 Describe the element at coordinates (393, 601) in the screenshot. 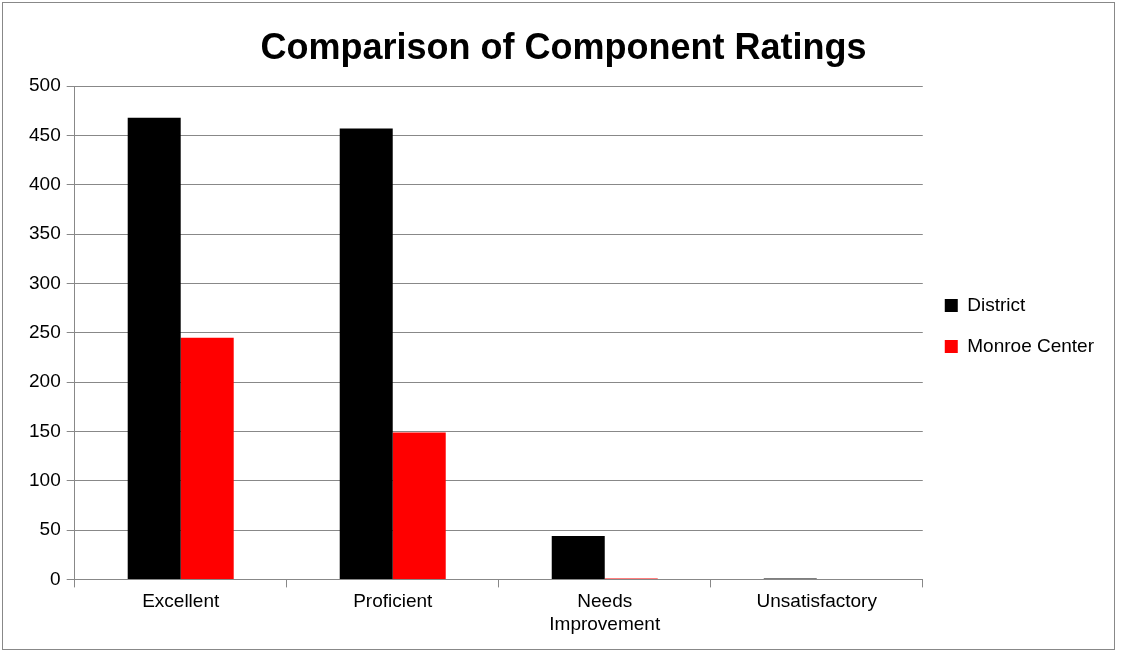

I see `x-tick-label: Proficient` at that location.